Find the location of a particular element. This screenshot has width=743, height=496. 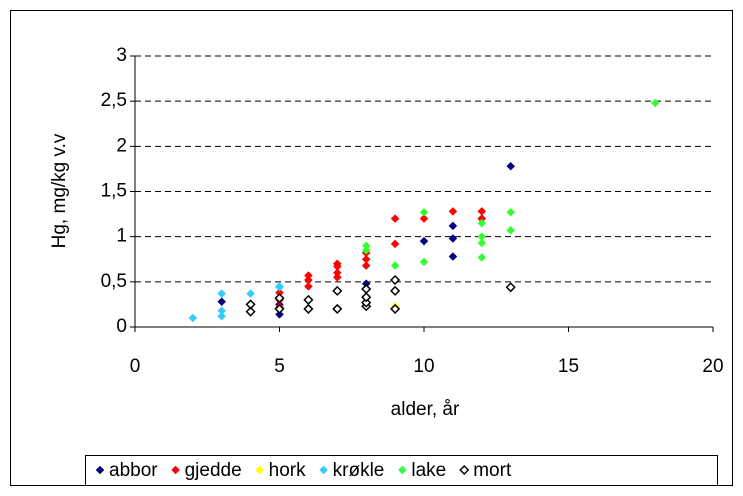

legend-label: krøkle is located at coordinates (359, 470).